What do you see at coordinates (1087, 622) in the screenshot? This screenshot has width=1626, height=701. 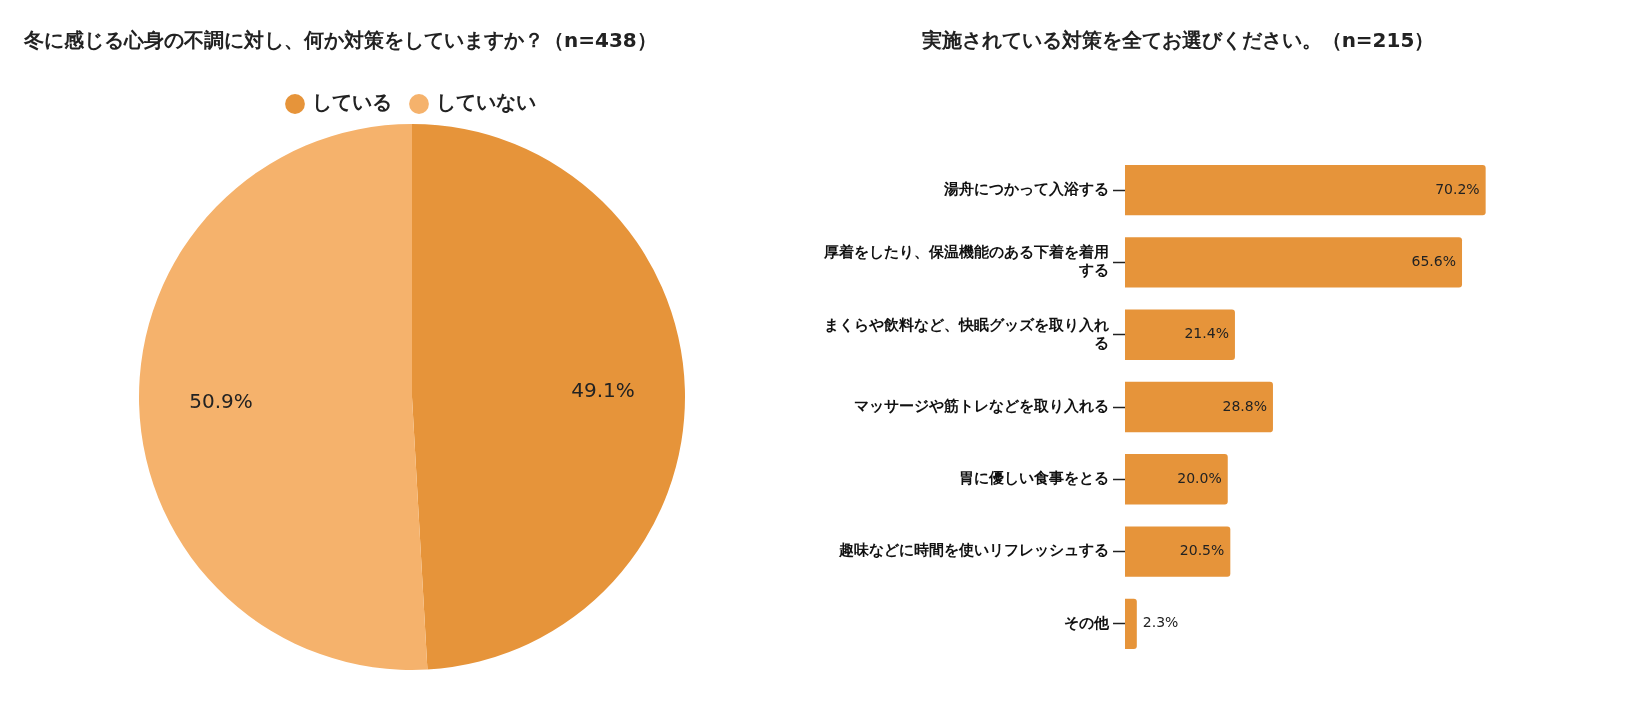 I see `y-tick-label: その他` at bounding box center [1087, 622].